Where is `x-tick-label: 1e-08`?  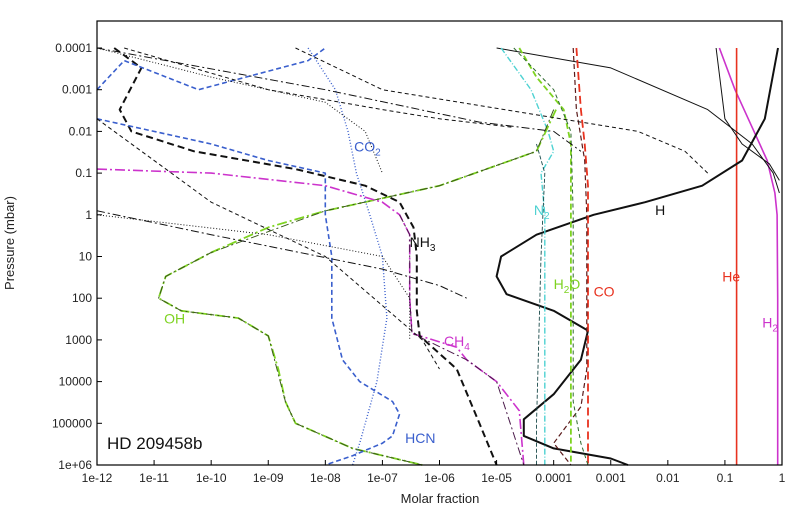 x-tick-label: 1e-08 is located at coordinates (325, 478).